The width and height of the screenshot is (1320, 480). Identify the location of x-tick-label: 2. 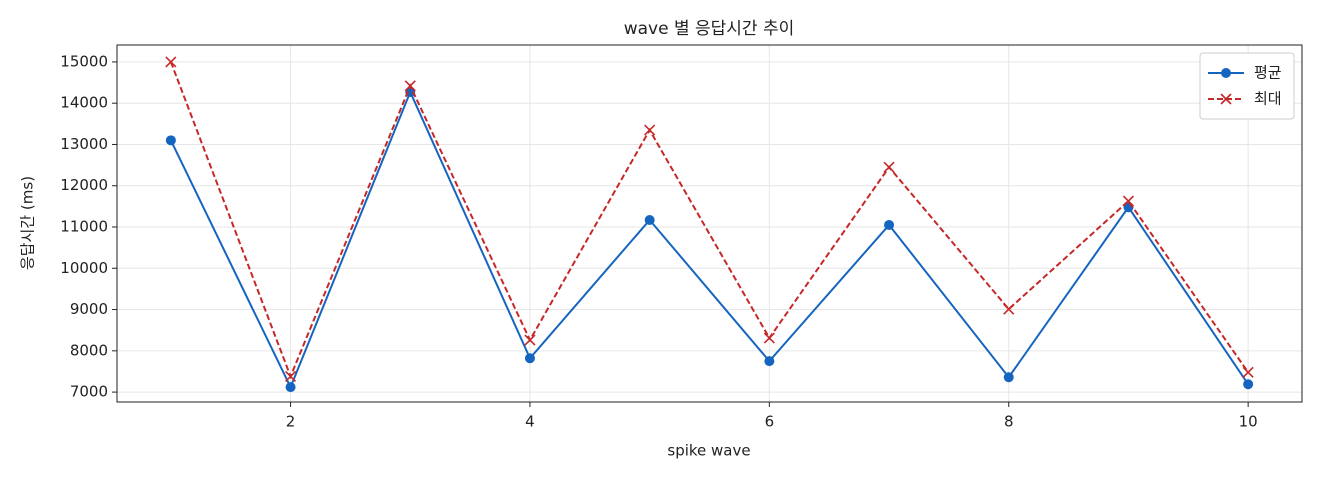
(291, 422).